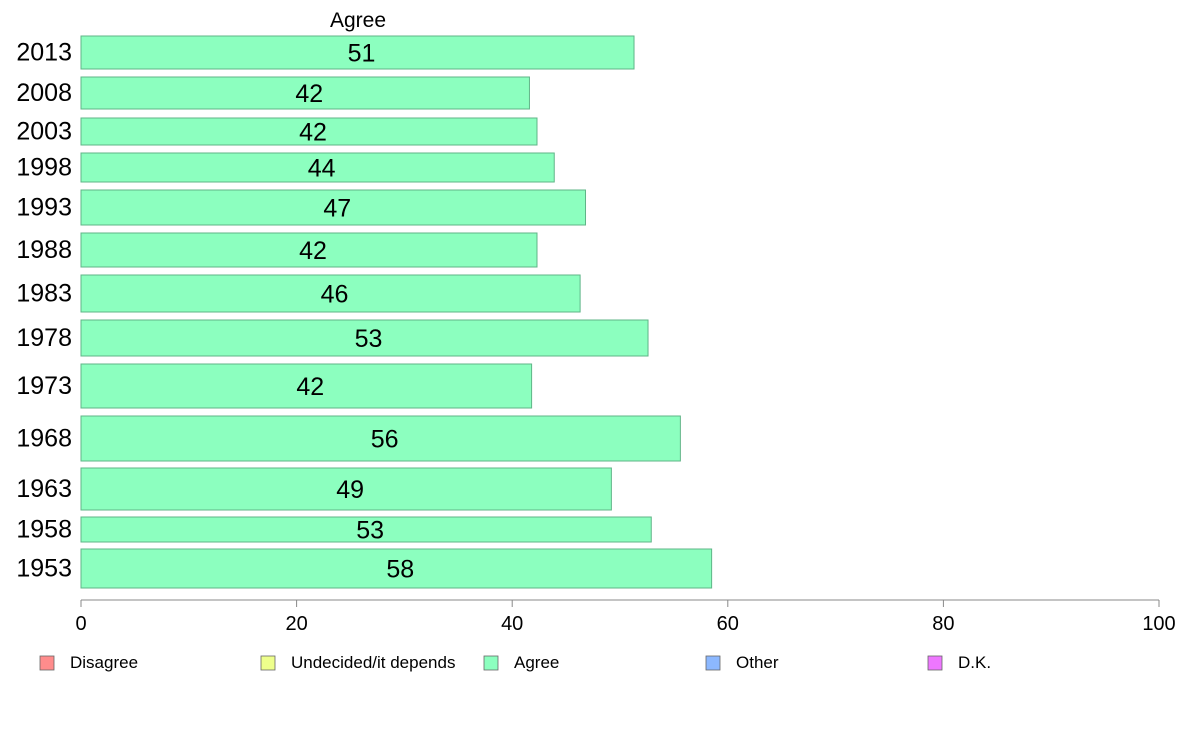  I want to click on bar-value-label-2003: 42, so click(313, 133).